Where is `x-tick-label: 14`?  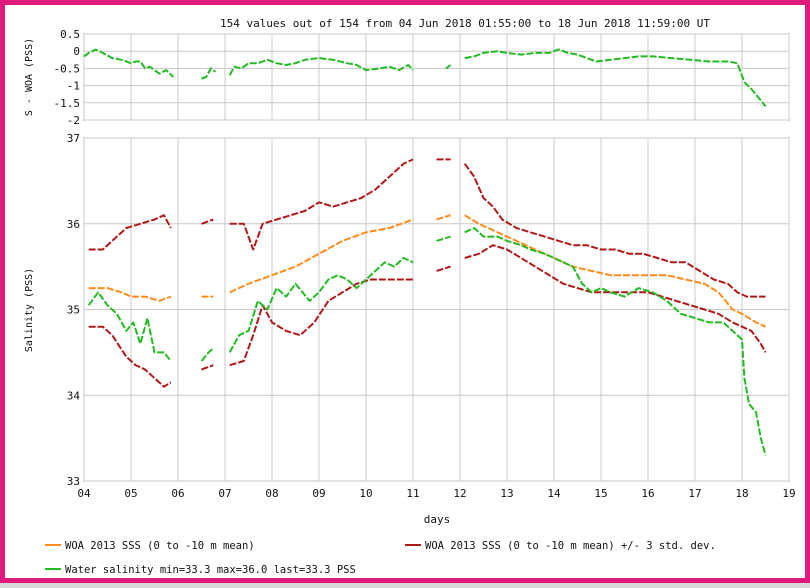
x-tick-label: 14 is located at coordinates (554, 493).